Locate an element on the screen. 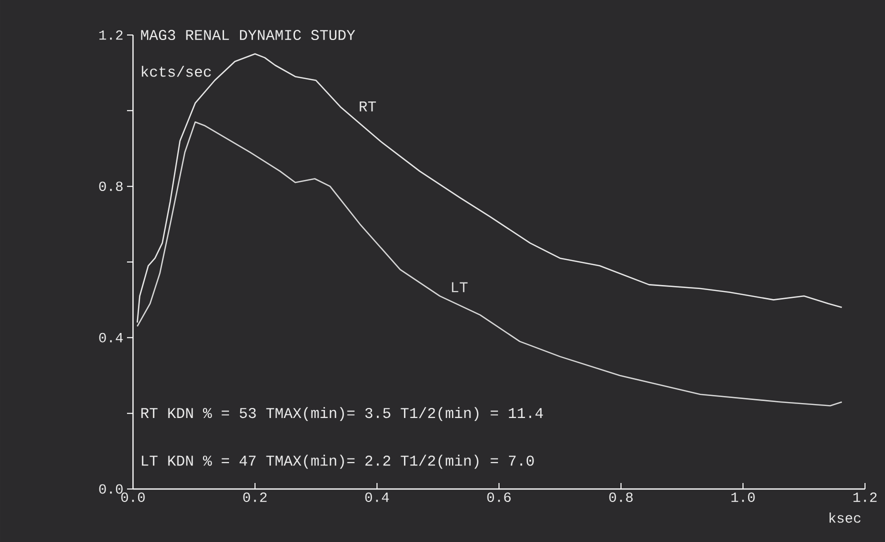 The height and width of the screenshot is (542, 885). annotation: LT KDN % = 47 TMAX(min)= 2.2 T1/2(min) = 7.0 is located at coordinates (338, 461).